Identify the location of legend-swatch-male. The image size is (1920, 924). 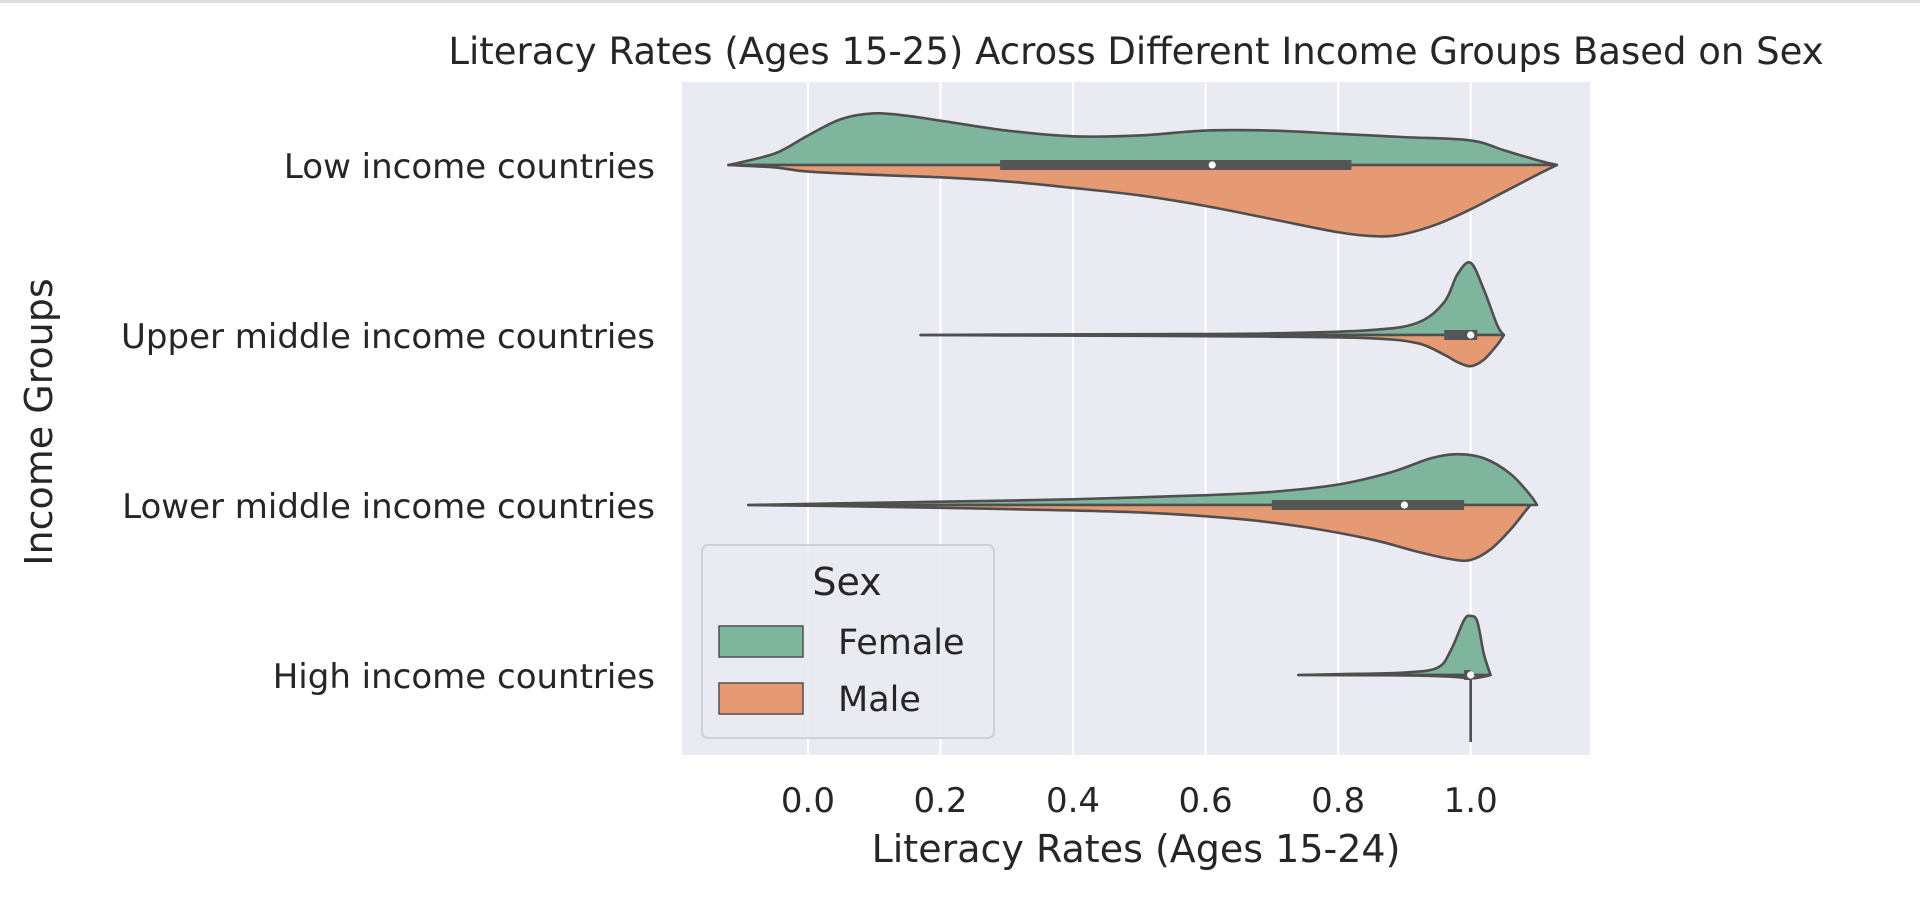
(761, 698).